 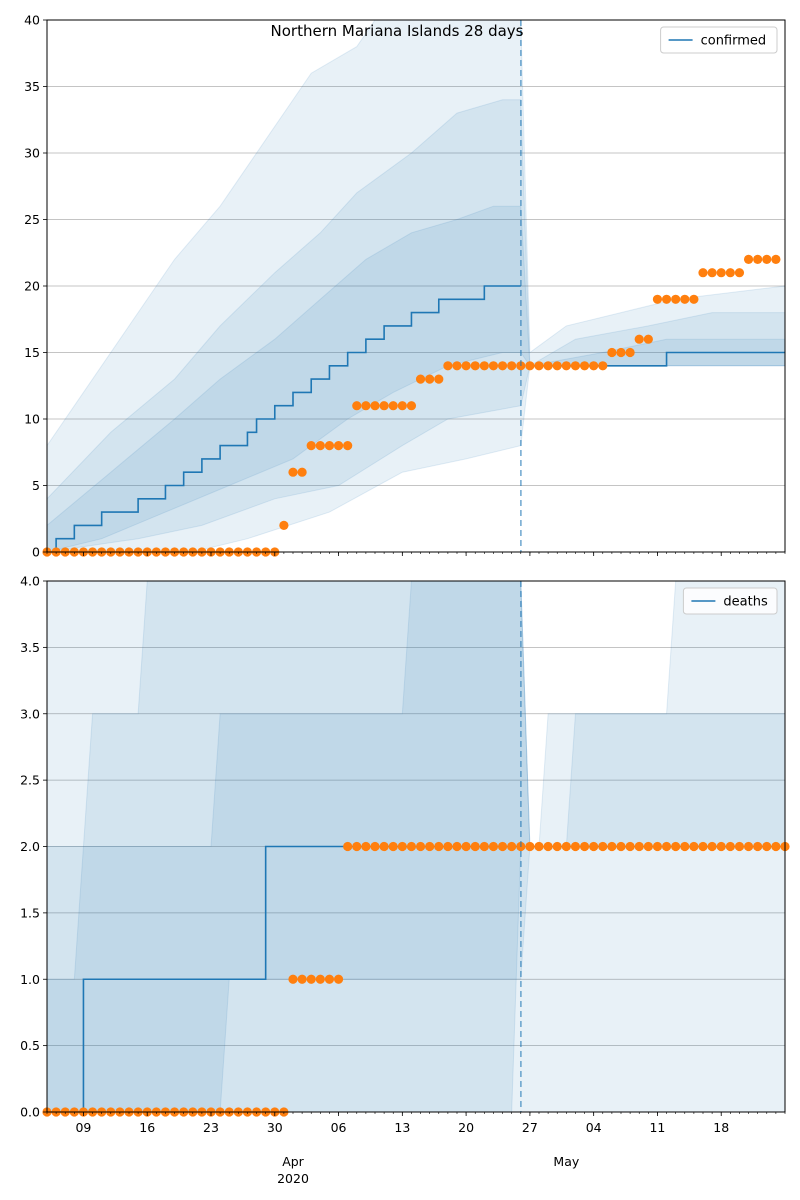 I want to click on y-tick-label: 1.5, so click(x=30, y=912).